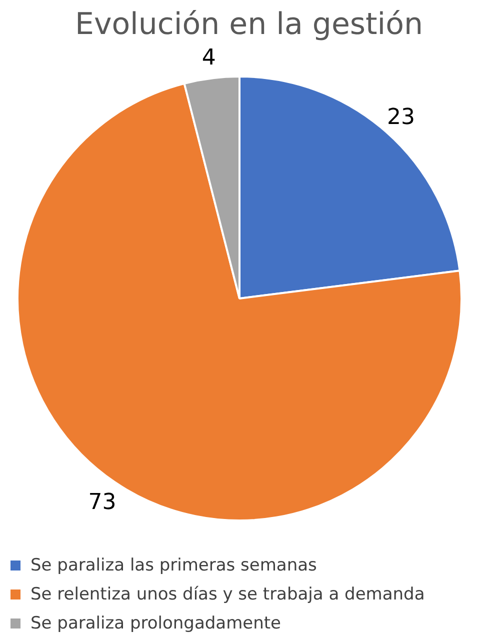  What do you see at coordinates (209, 58) in the screenshot?
I see `data-label: 4` at bounding box center [209, 58].